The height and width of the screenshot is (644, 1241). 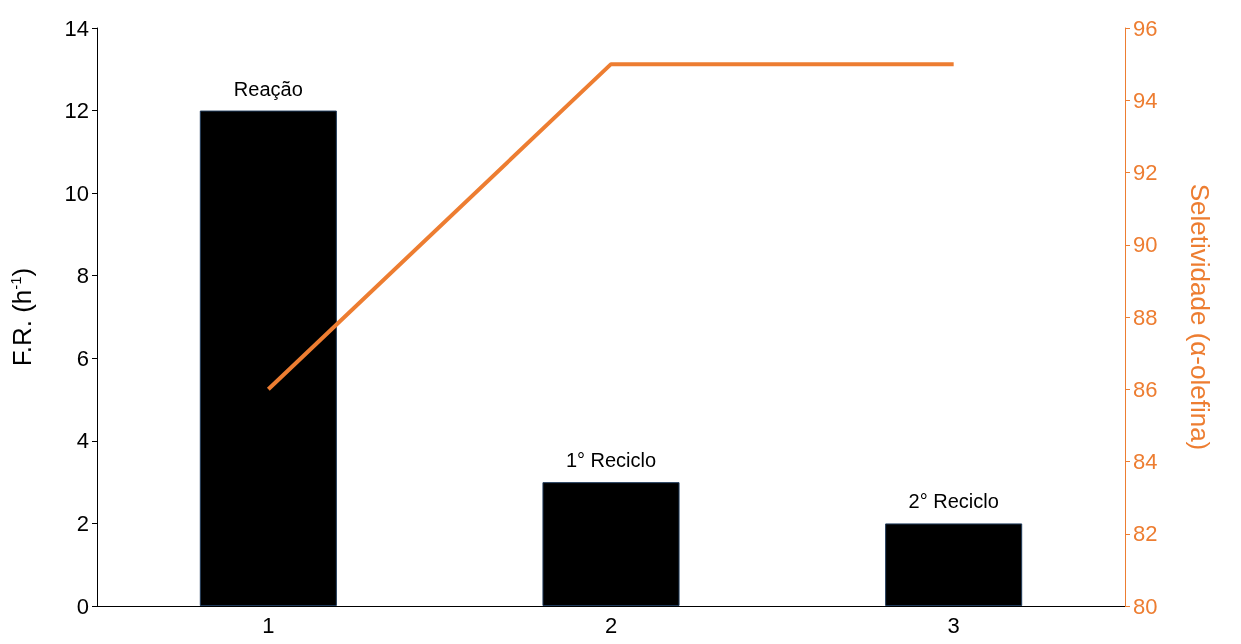 I want to click on annotation: 1° Reciclo, so click(x=611, y=460).